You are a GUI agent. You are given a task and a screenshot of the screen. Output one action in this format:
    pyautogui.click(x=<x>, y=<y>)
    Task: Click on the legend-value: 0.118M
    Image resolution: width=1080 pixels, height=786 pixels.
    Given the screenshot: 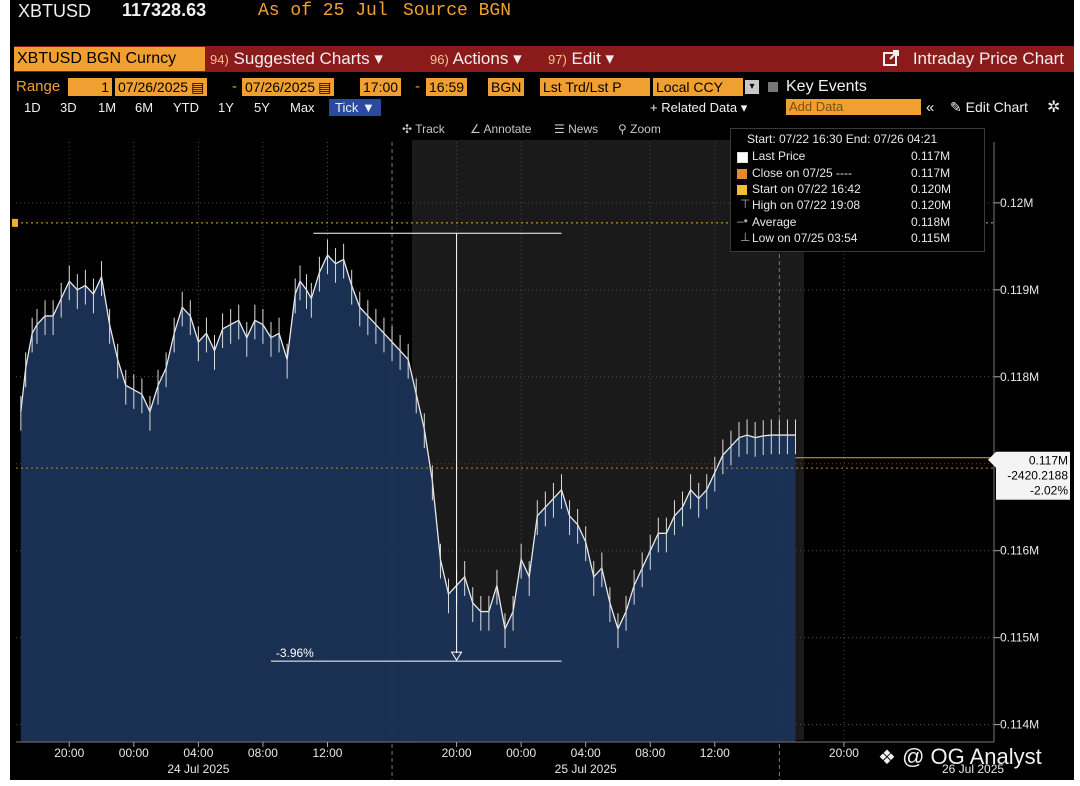 What is the action you would take?
    pyautogui.click(x=931, y=222)
    